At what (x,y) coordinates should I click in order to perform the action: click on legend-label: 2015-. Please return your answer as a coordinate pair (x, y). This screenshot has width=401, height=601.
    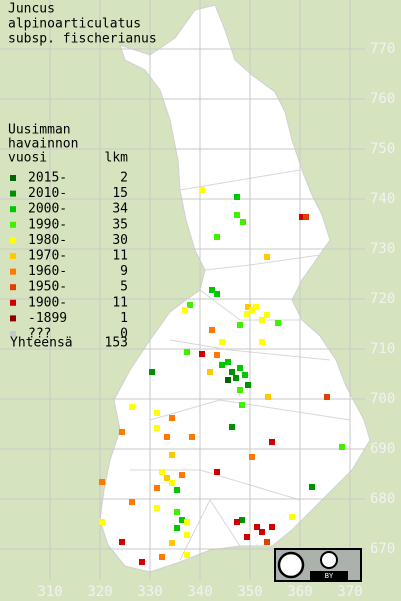
    Looking at the image, I should click on (47, 178).